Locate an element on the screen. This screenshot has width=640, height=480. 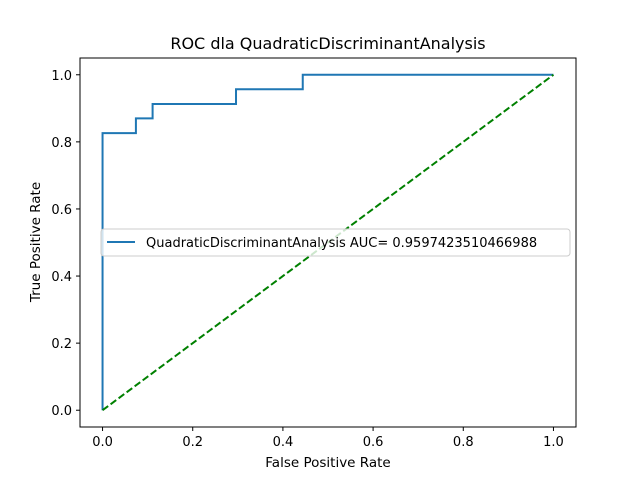
x-tick-label: 0.8 is located at coordinates (463, 442).